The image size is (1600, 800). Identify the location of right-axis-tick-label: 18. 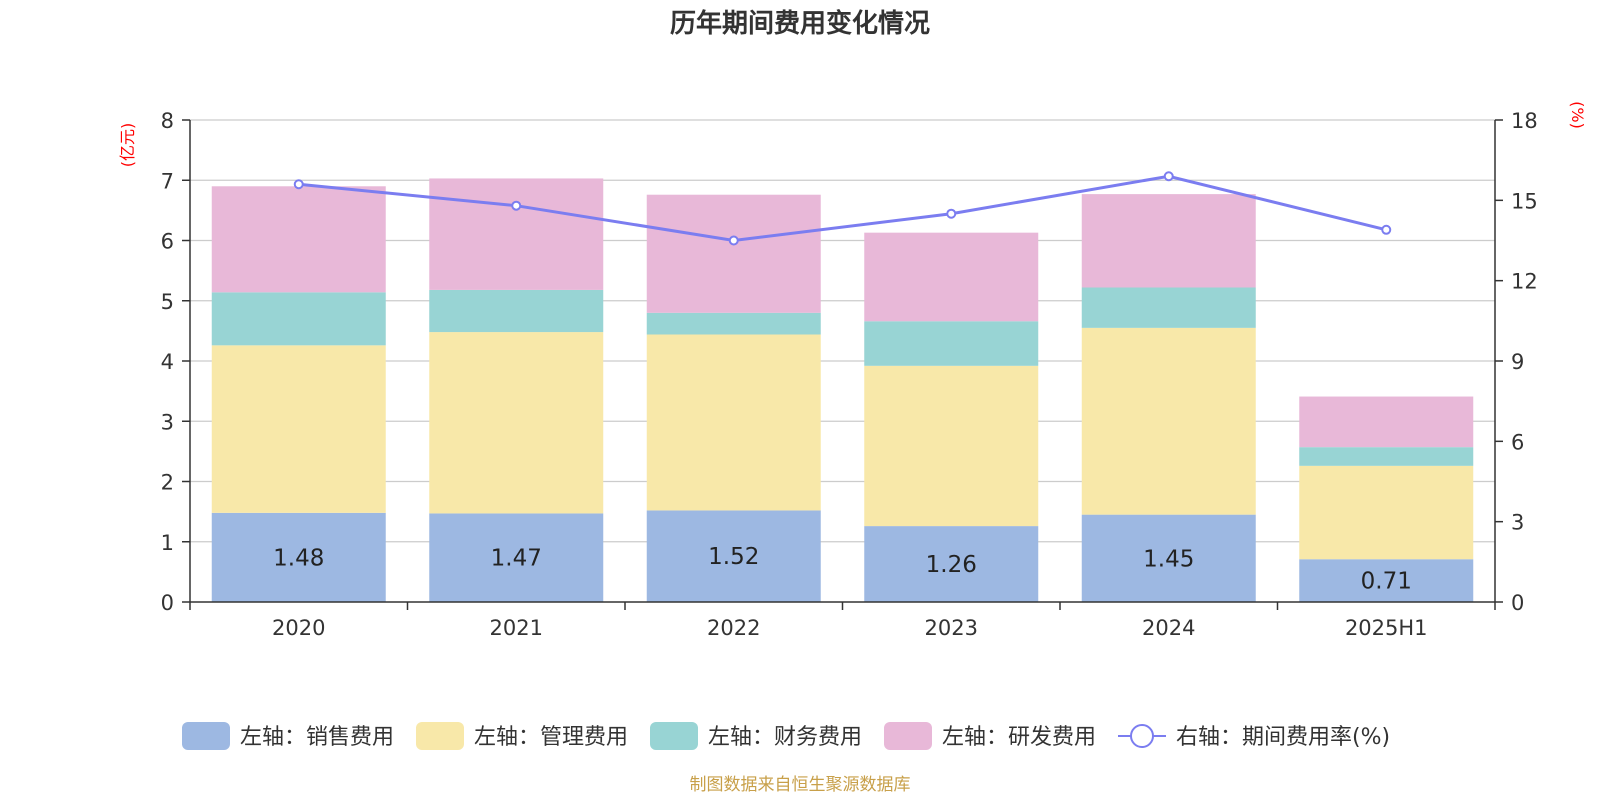
(1524, 121).